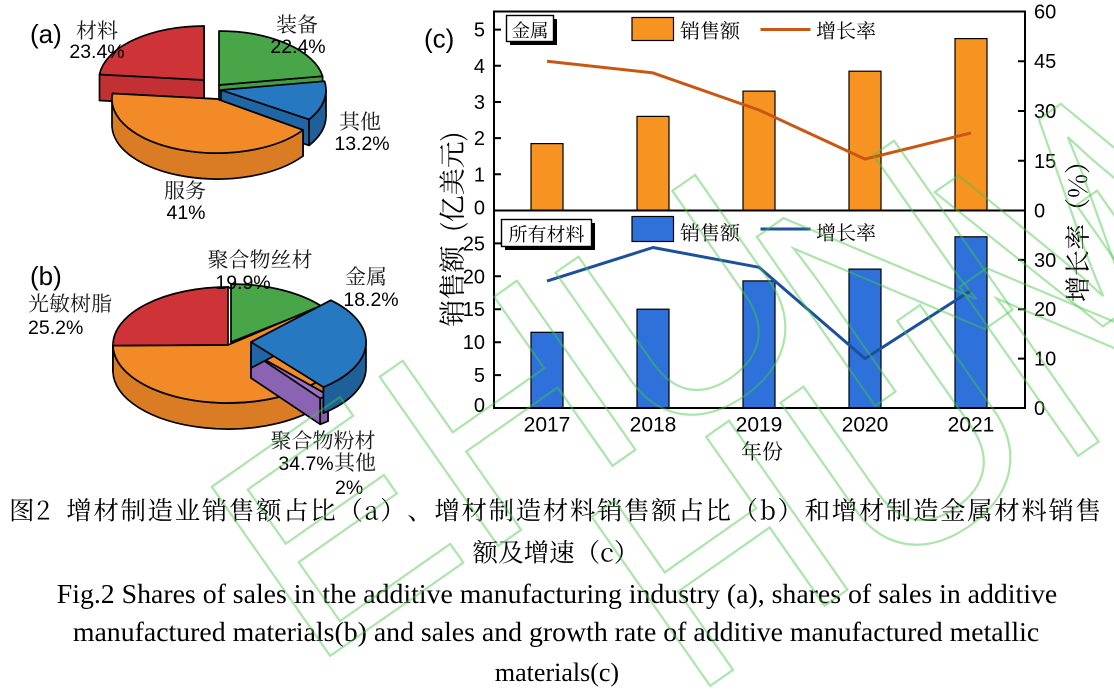 The image size is (1114, 691). What do you see at coordinates (865, 425) in the screenshot?
I see `svg-text: 2020` at bounding box center [865, 425].